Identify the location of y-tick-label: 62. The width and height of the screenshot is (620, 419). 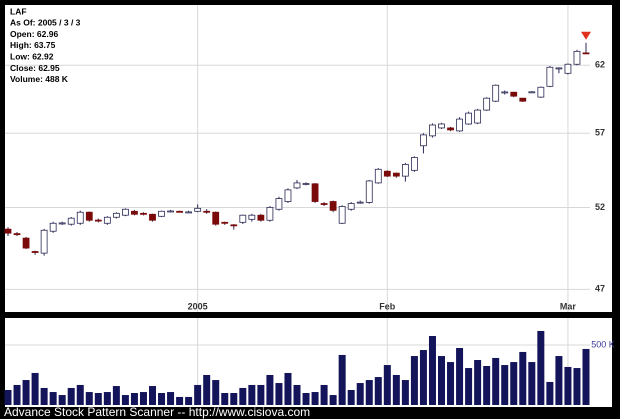
(600, 65).